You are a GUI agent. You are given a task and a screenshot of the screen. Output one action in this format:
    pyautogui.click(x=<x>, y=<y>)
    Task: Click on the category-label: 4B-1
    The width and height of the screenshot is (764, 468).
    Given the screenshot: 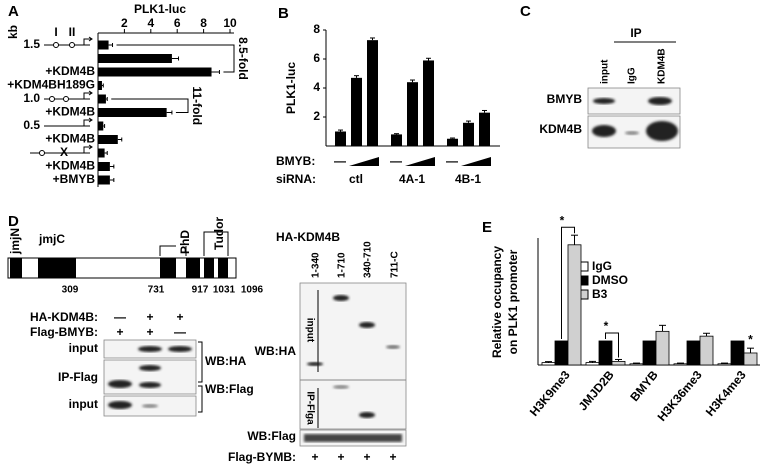 What is the action you would take?
    pyautogui.click(x=468, y=179)
    